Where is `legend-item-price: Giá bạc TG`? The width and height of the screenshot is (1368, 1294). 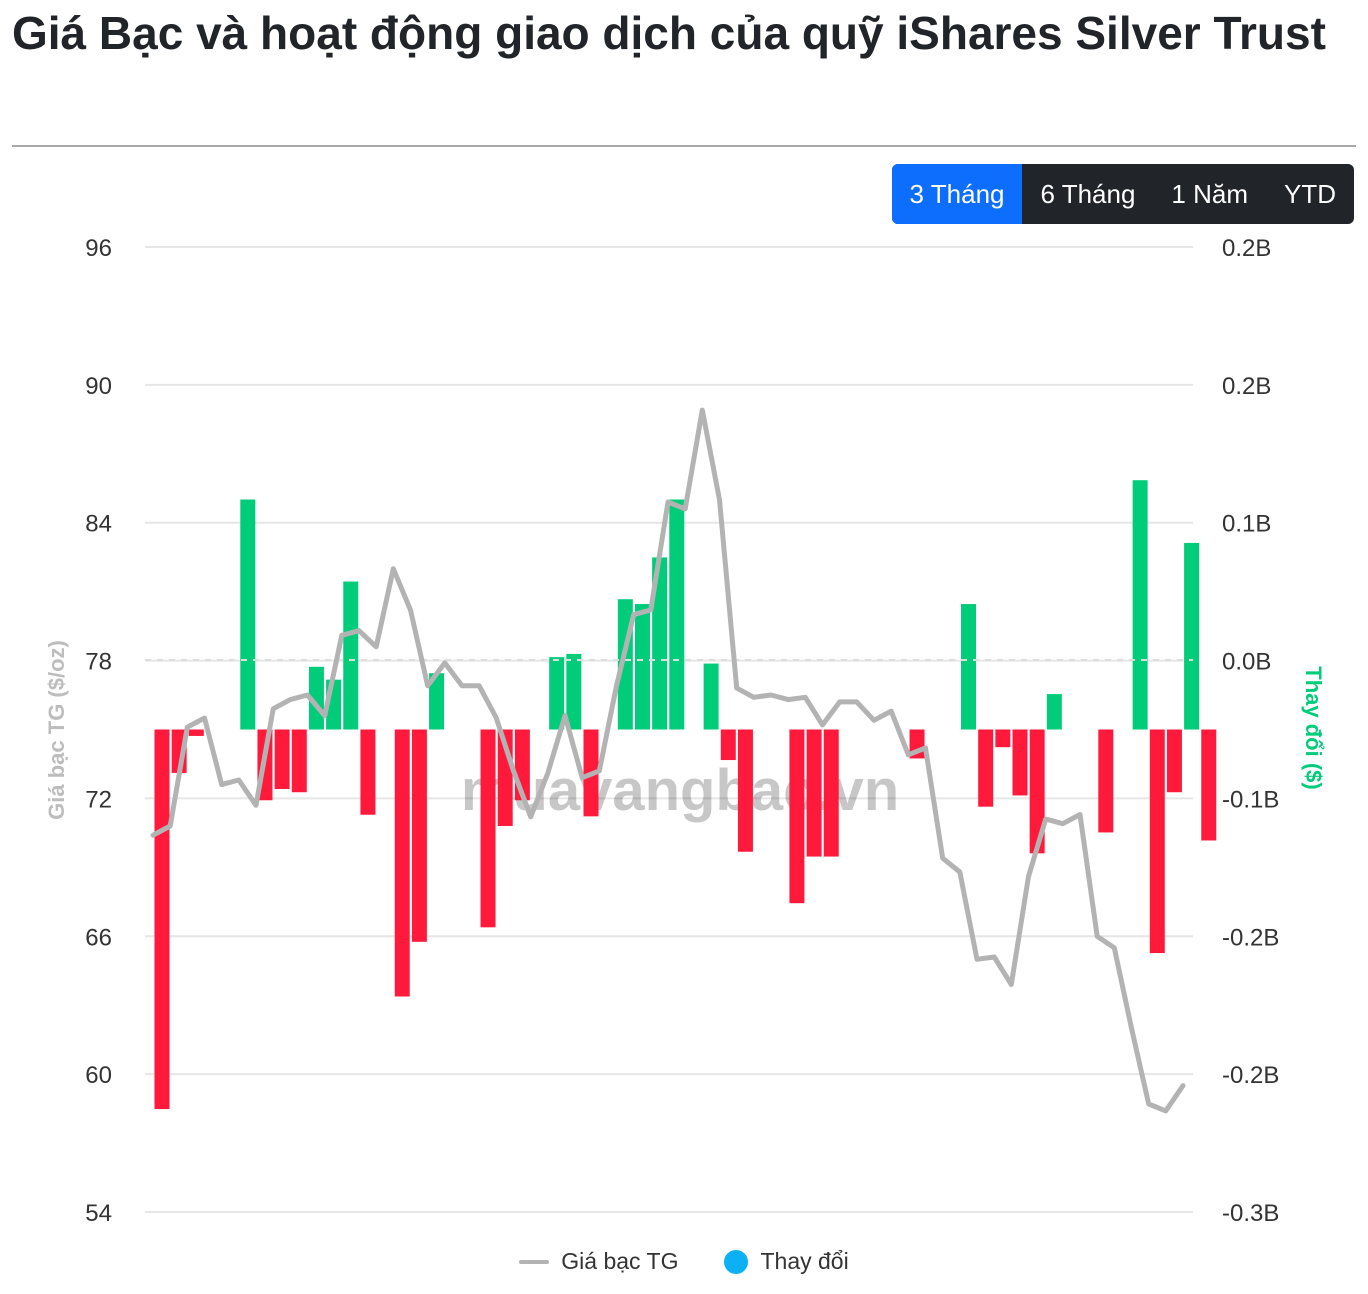
legend-item-price: Giá bạc TG is located at coordinates (598, 1261).